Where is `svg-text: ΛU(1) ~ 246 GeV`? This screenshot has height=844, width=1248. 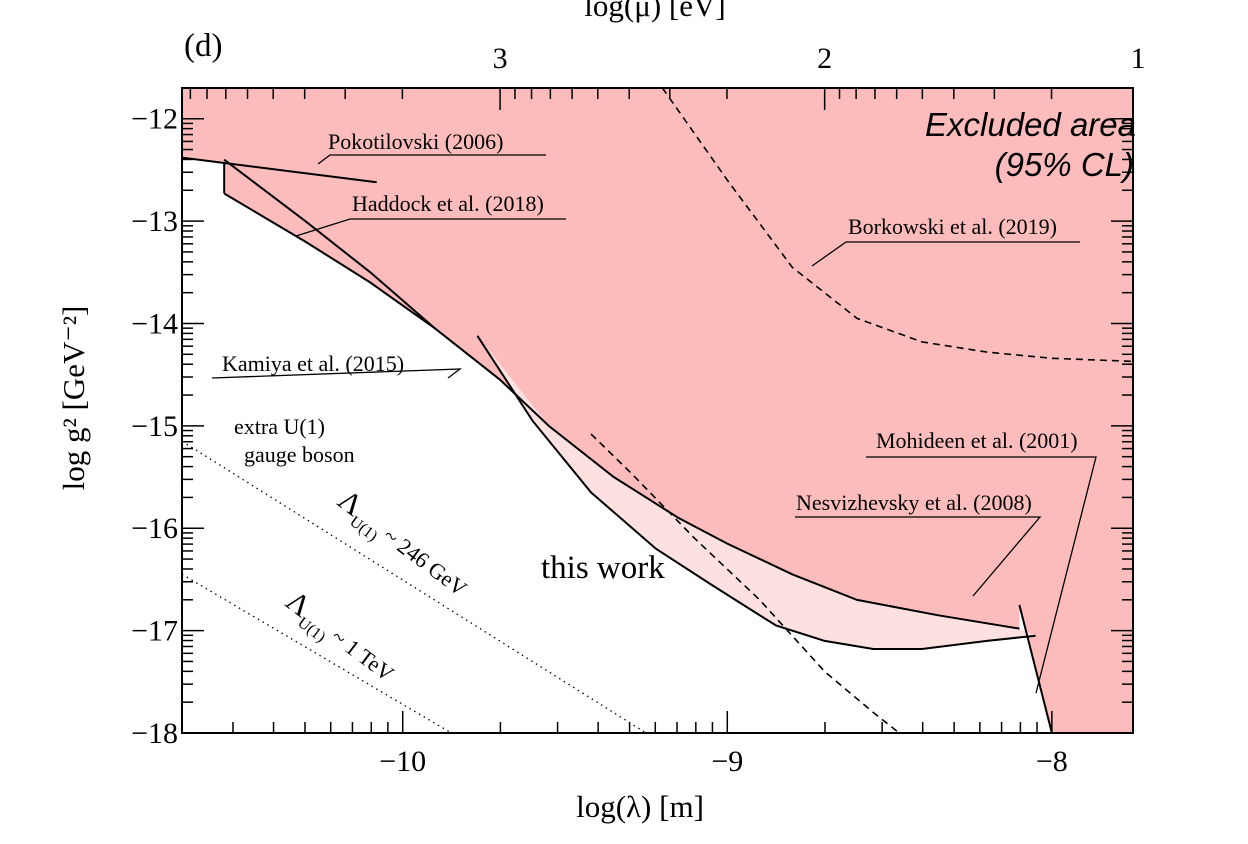 svg-text: ΛU(1) ~ 246 GeV is located at coordinates (402, 545).